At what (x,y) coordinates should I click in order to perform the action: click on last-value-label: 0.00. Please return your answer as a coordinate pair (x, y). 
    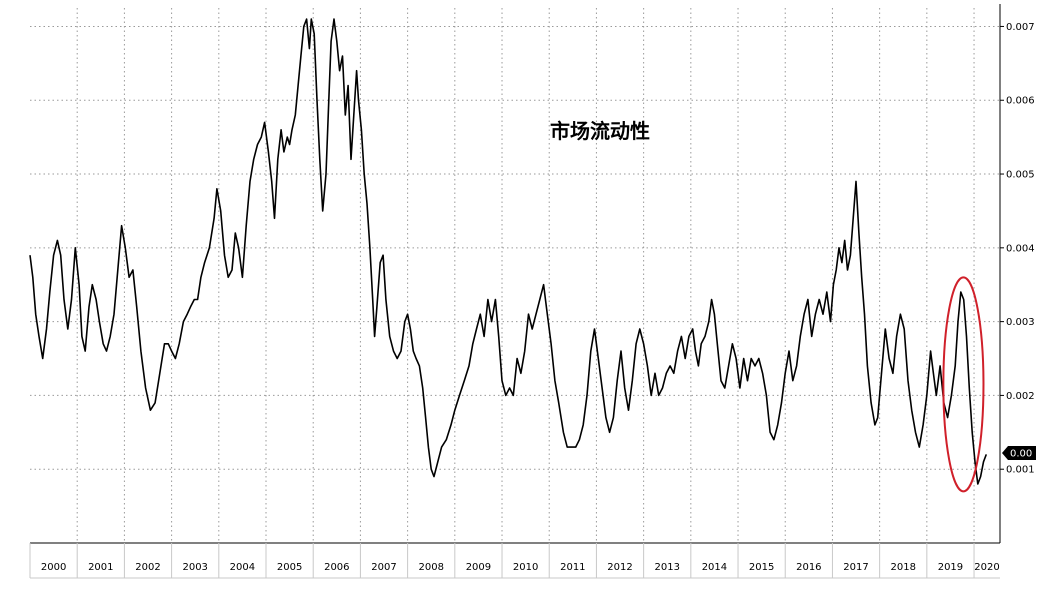
    Looking at the image, I should click on (1021, 453).